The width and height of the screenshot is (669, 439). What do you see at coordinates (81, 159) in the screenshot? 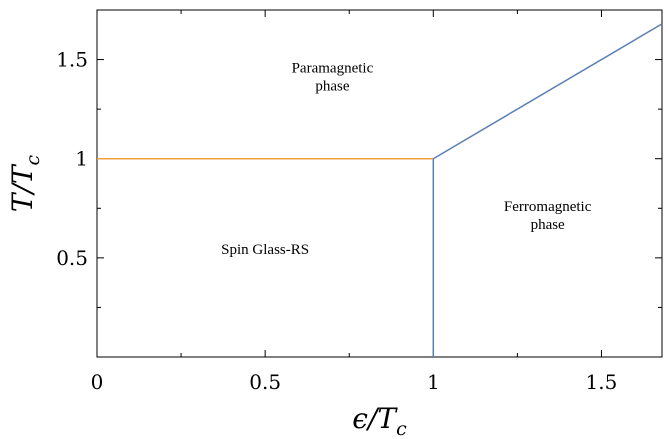
I see `y-tick-label: 1` at bounding box center [81, 159].